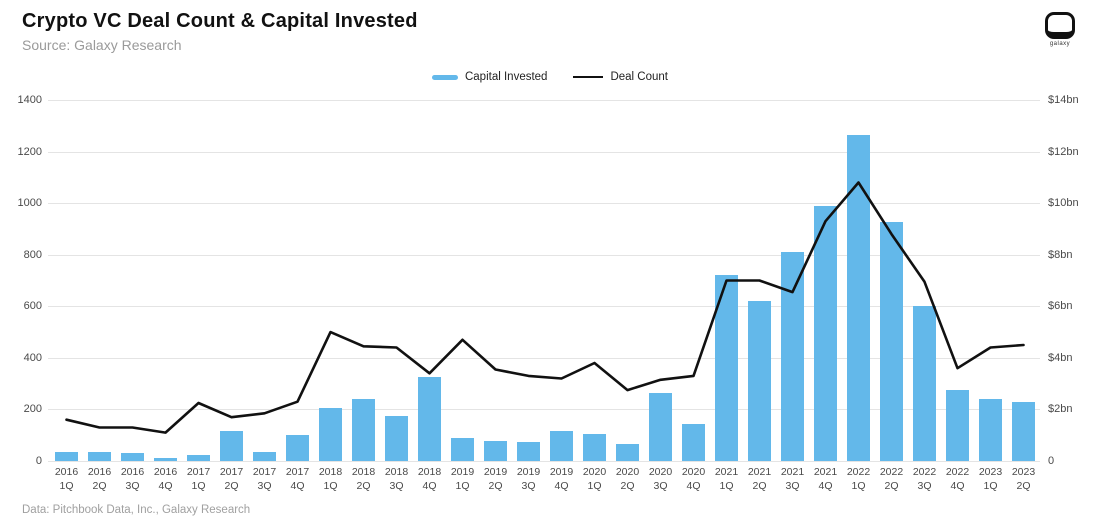  Describe the element at coordinates (396, 479) in the screenshot. I see `x-axis-tick-label: 2018 3Q` at that location.